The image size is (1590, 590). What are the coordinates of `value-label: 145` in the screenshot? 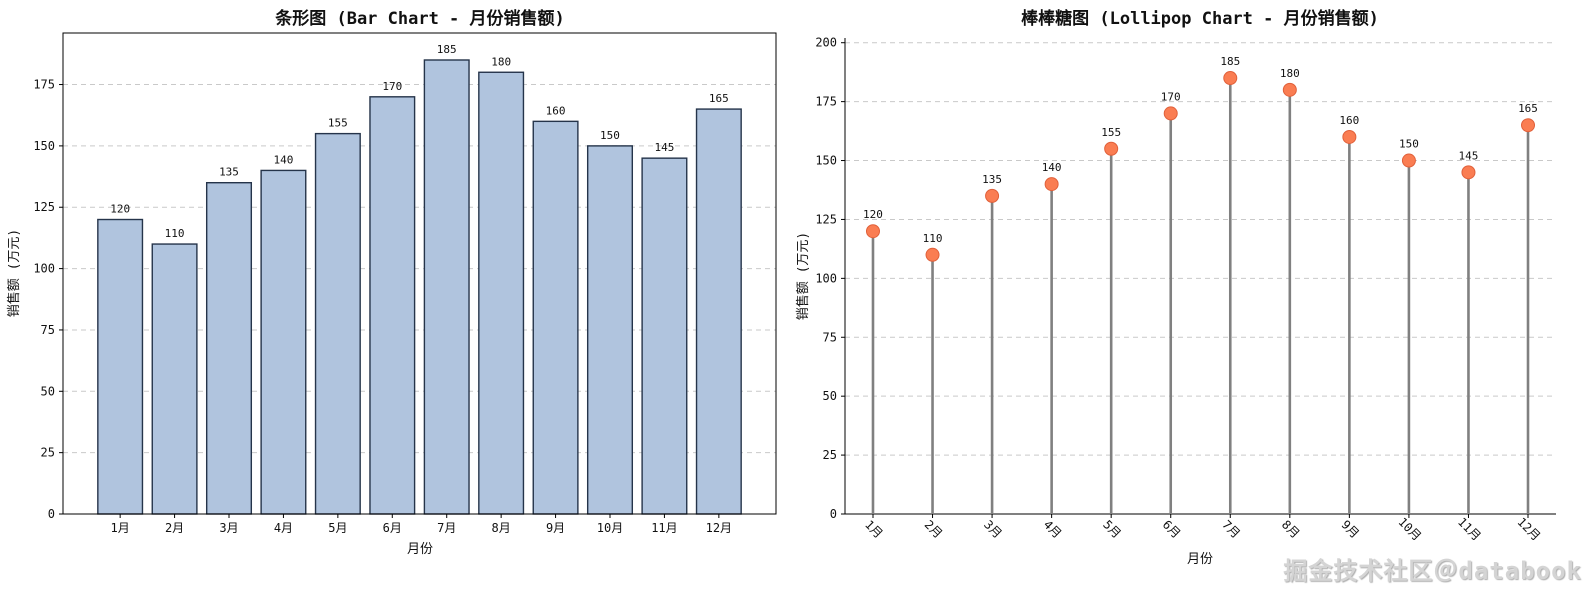 It's located at (664, 147).